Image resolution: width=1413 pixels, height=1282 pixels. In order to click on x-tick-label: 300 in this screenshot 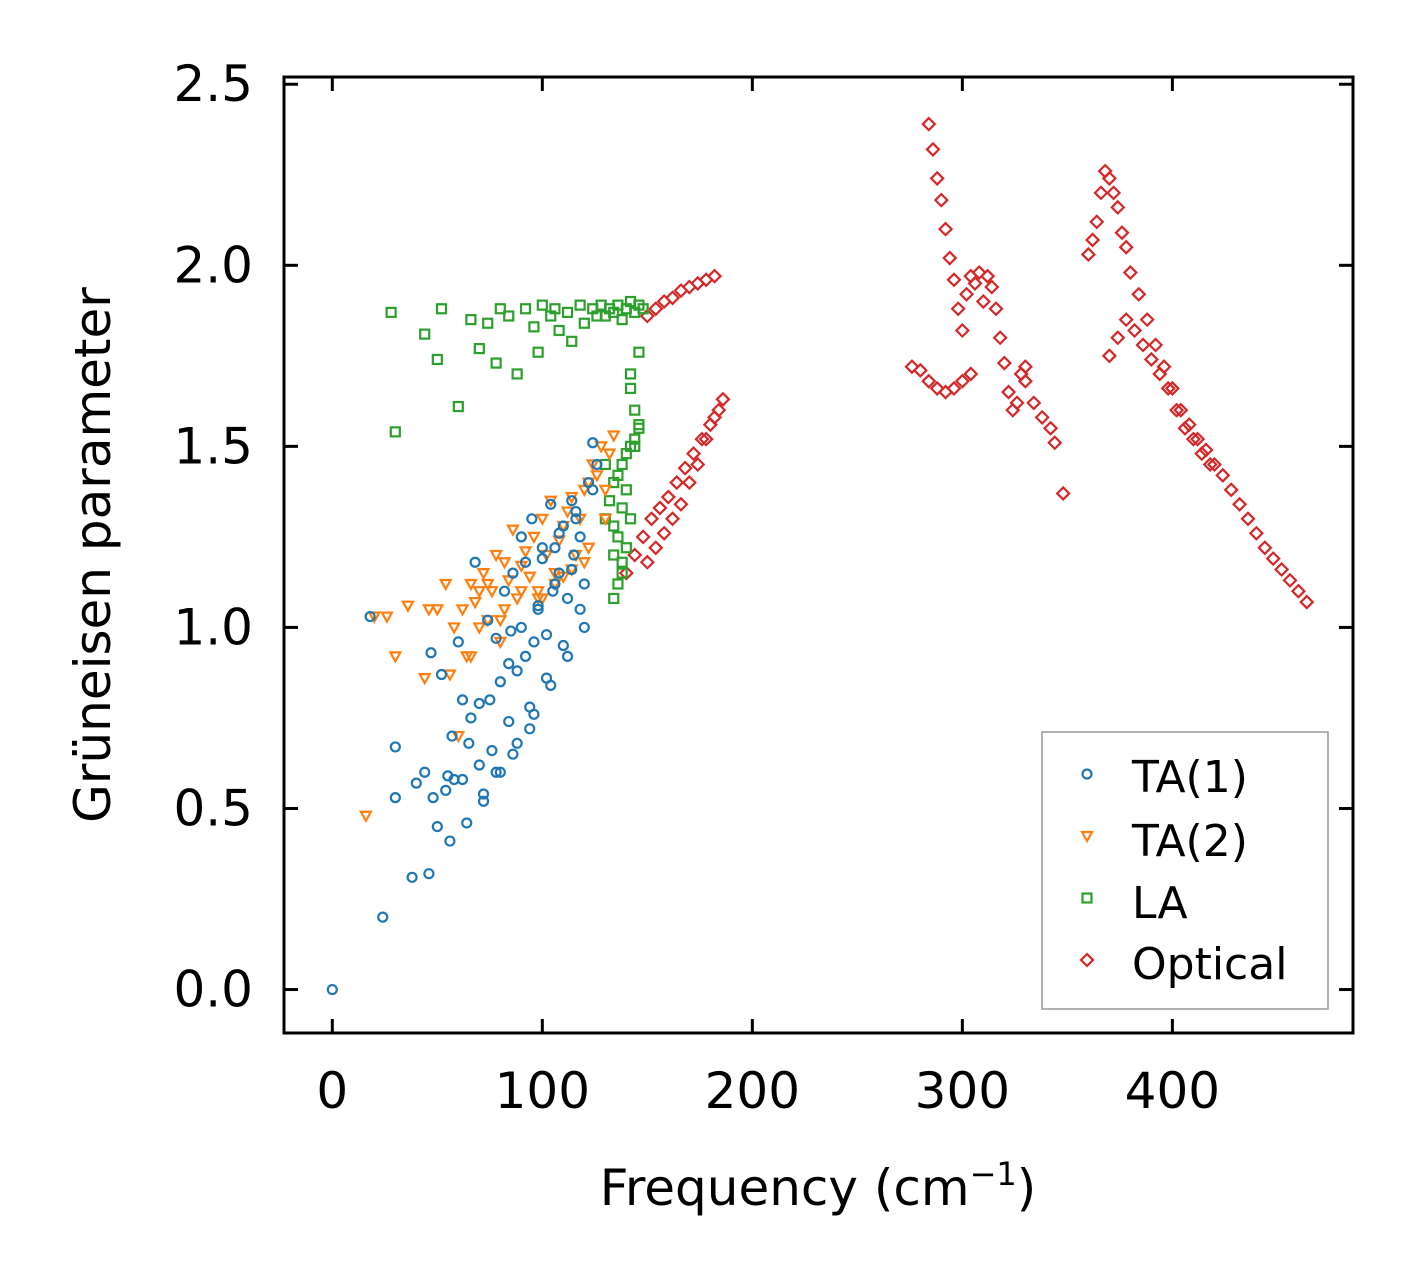, I will do `click(962, 1091)`.